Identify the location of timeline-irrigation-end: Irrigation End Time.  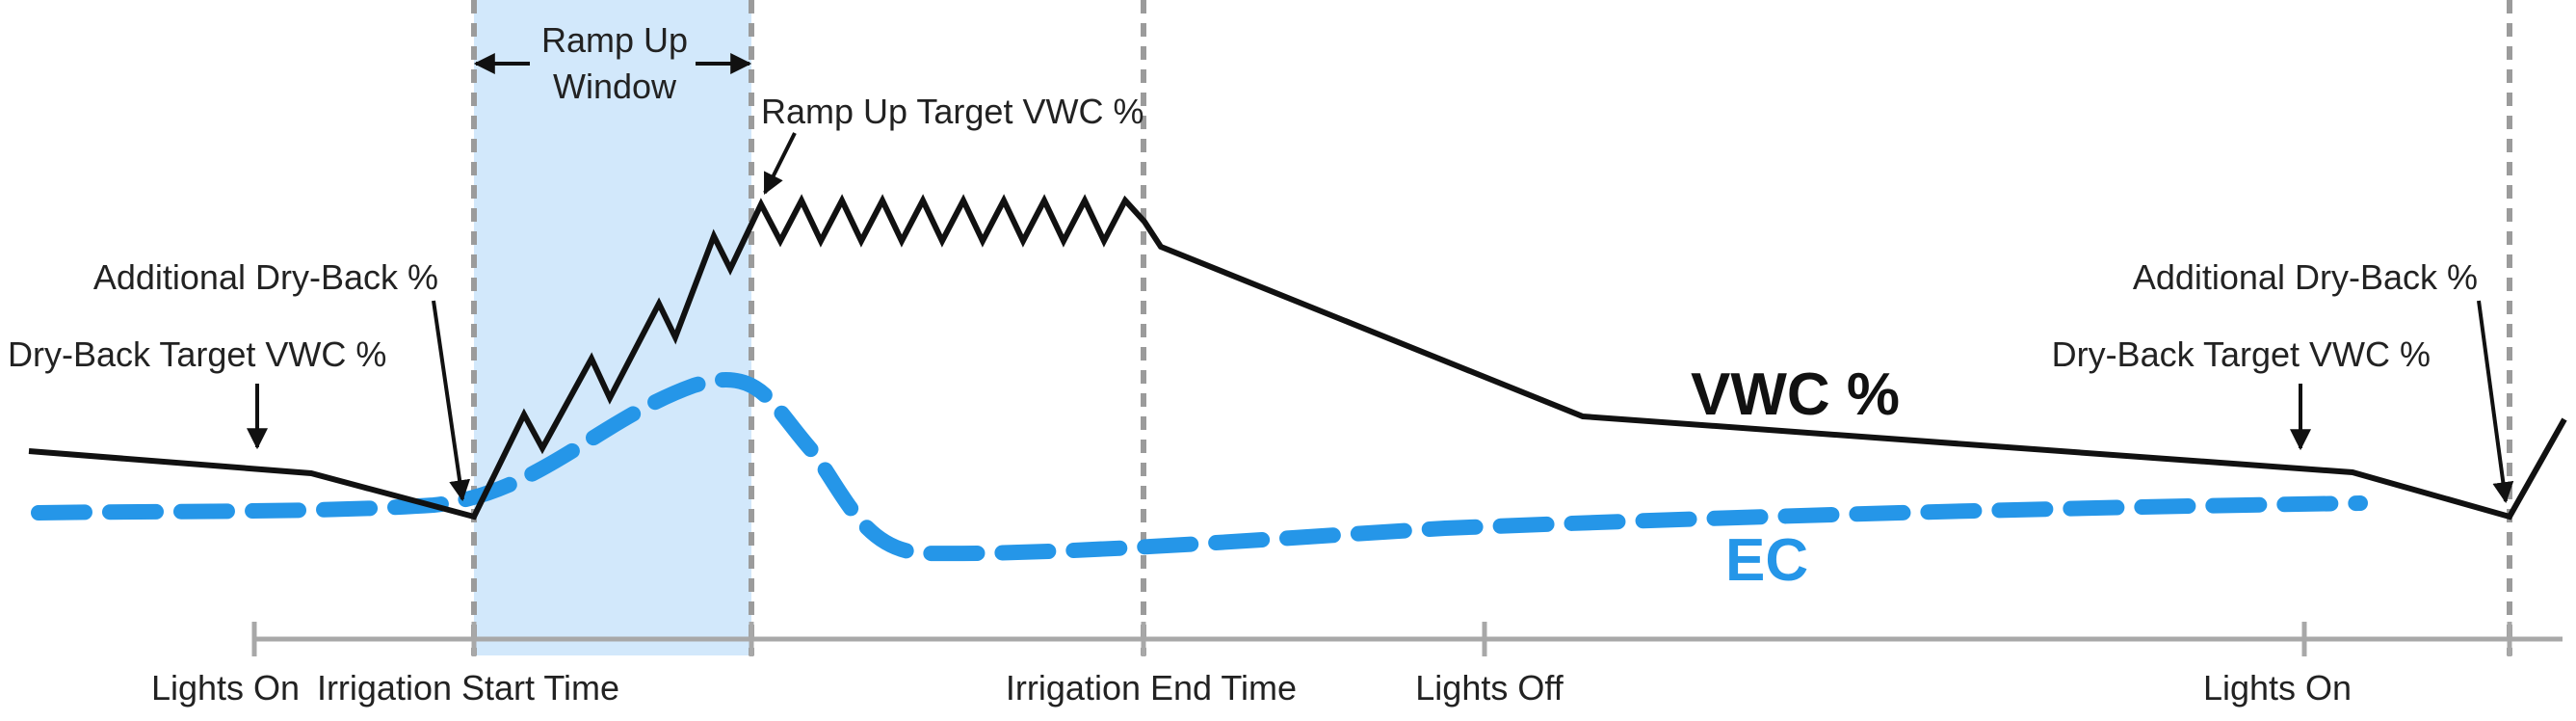
(1152, 688).